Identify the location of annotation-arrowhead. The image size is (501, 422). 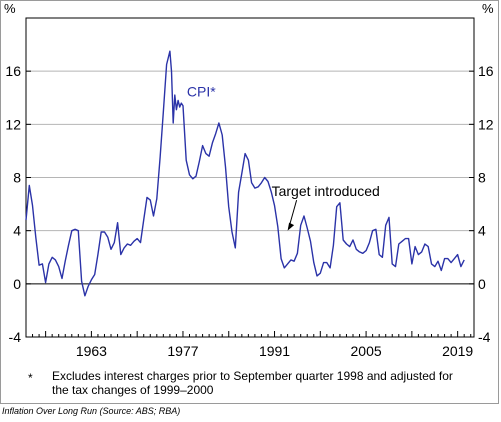
(291, 226).